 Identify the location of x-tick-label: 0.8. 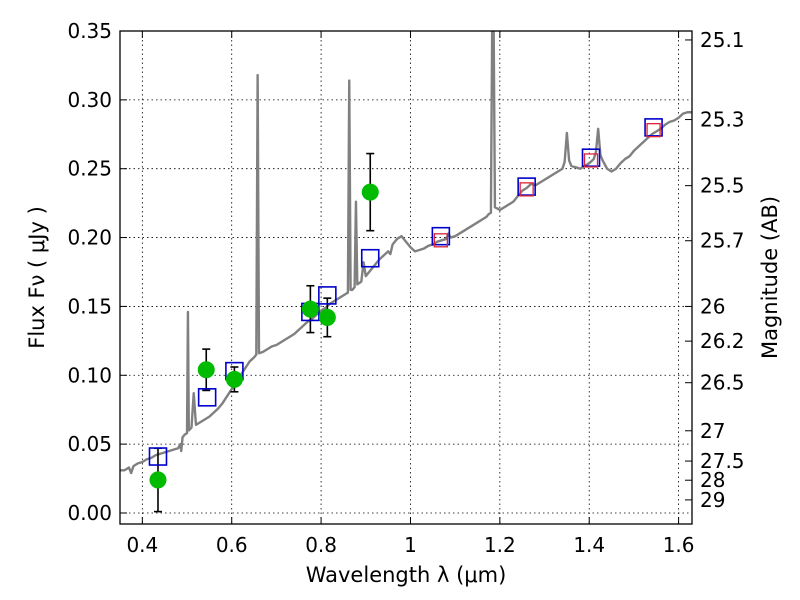
(321, 545).